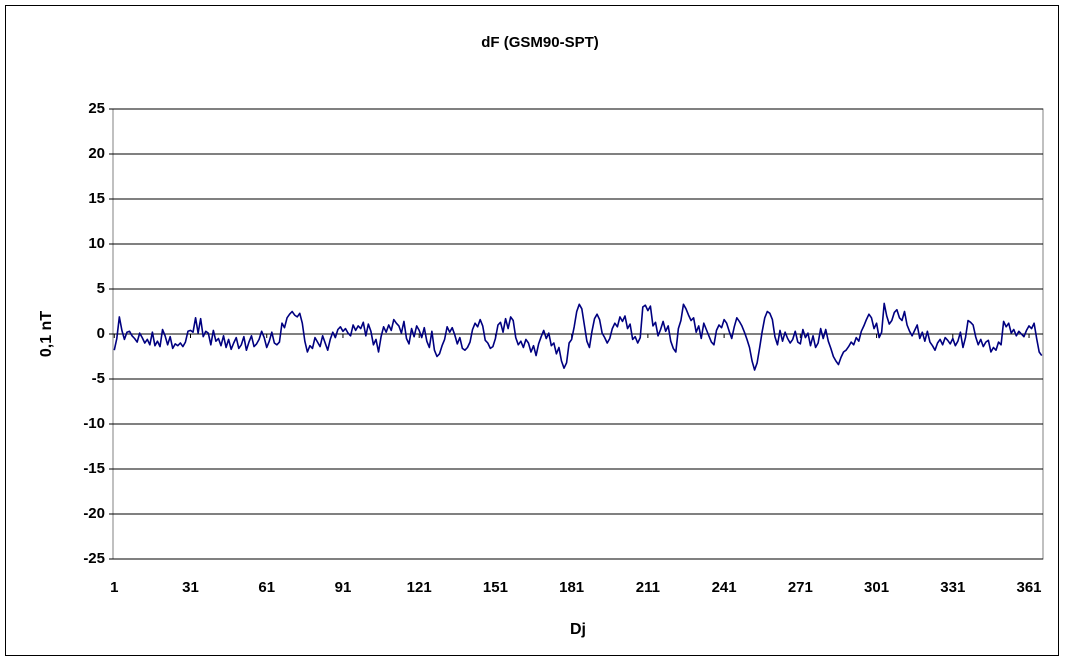 This screenshot has height=662, width=1065. I want to click on x-tick-label: 1, so click(114, 587).